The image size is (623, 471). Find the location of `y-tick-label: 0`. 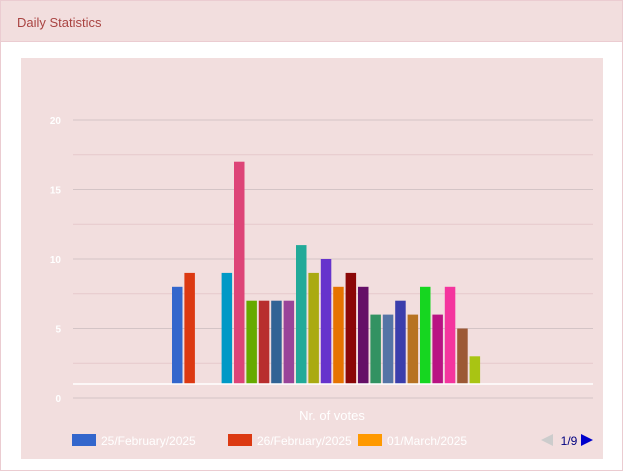

y-tick-label: 0 is located at coordinates (58, 399).